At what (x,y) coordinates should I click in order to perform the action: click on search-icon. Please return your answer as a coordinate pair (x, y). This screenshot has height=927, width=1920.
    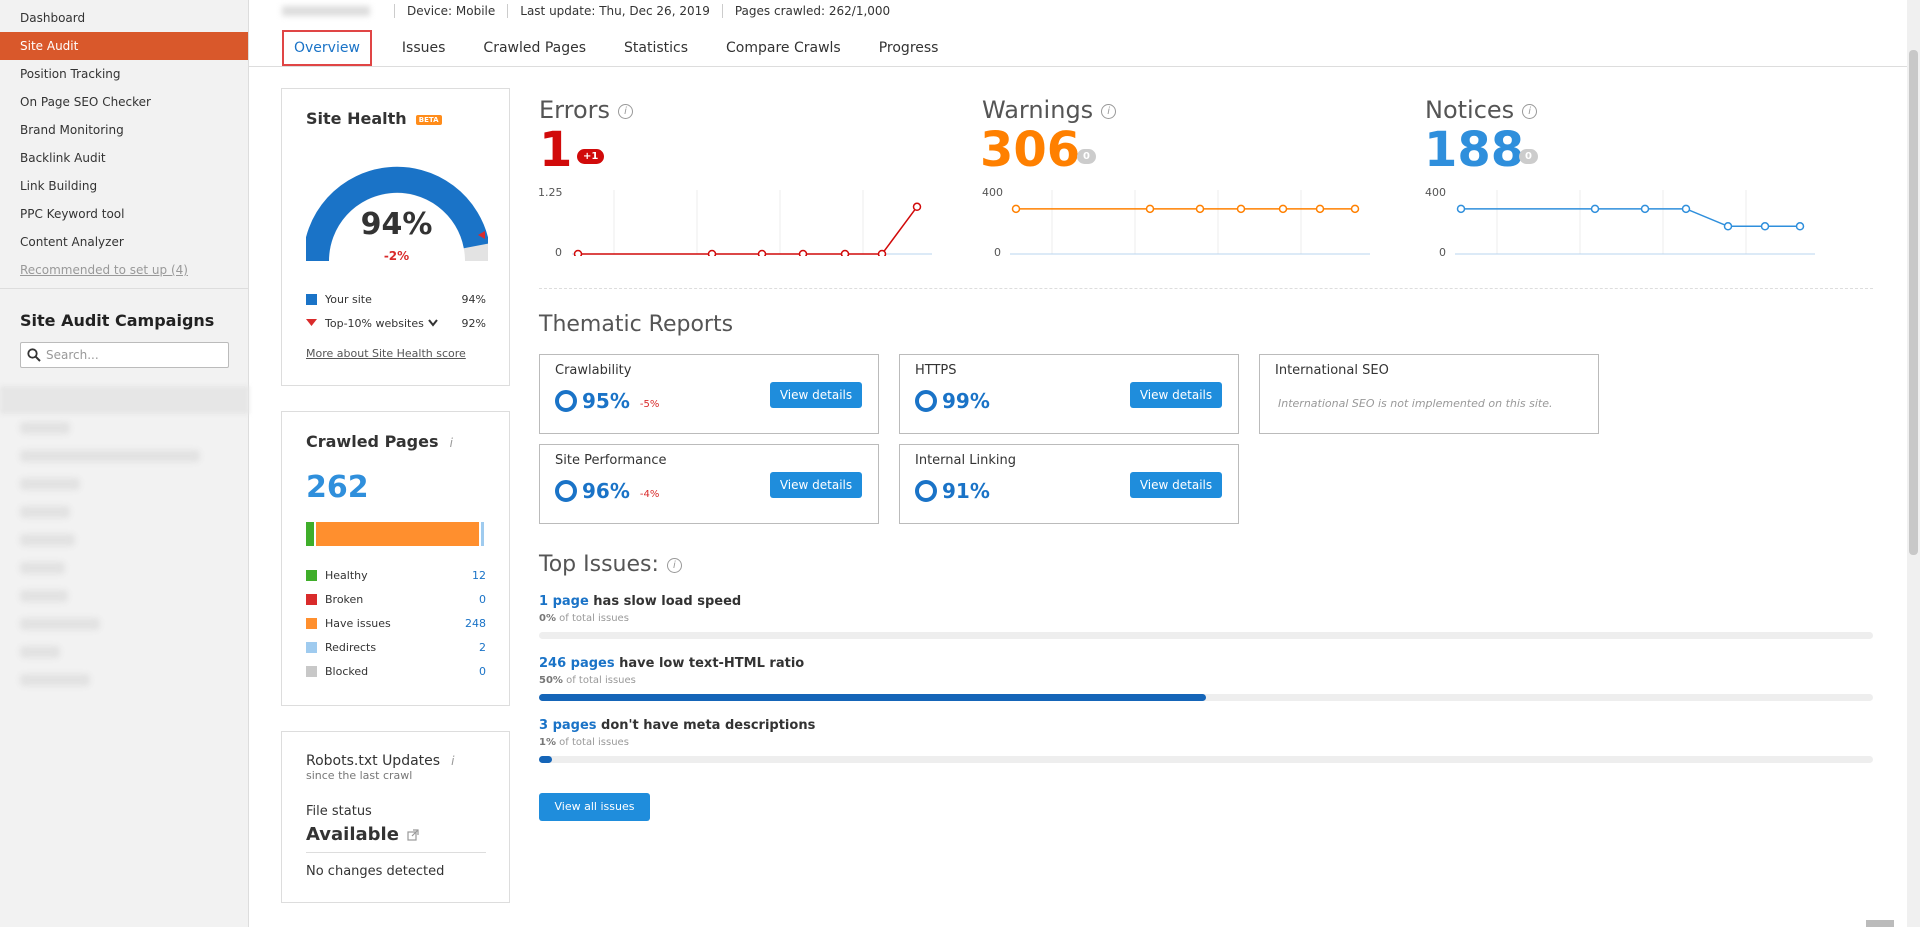
    Looking at the image, I should click on (34, 355).